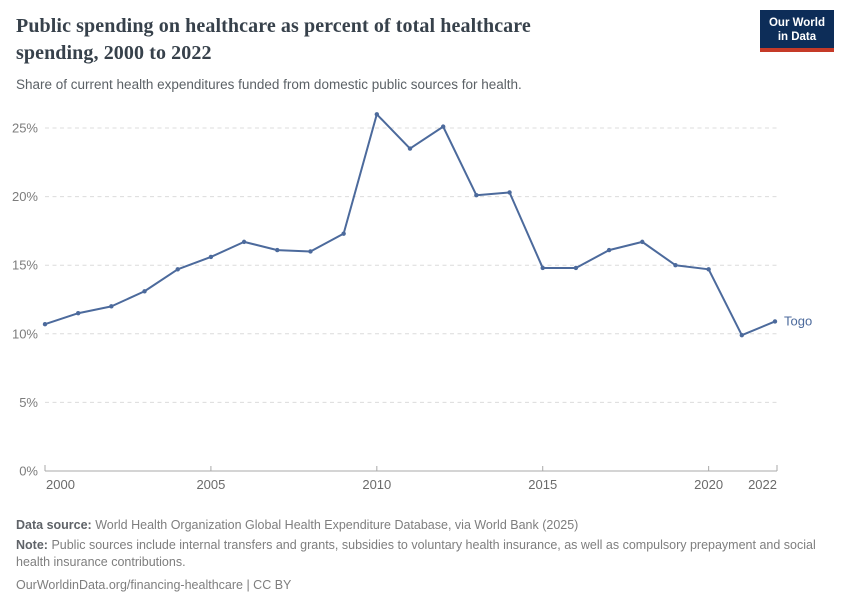 This screenshot has height=600, width=850. I want to click on x-axis-tick-label: 2015, so click(542, 484).